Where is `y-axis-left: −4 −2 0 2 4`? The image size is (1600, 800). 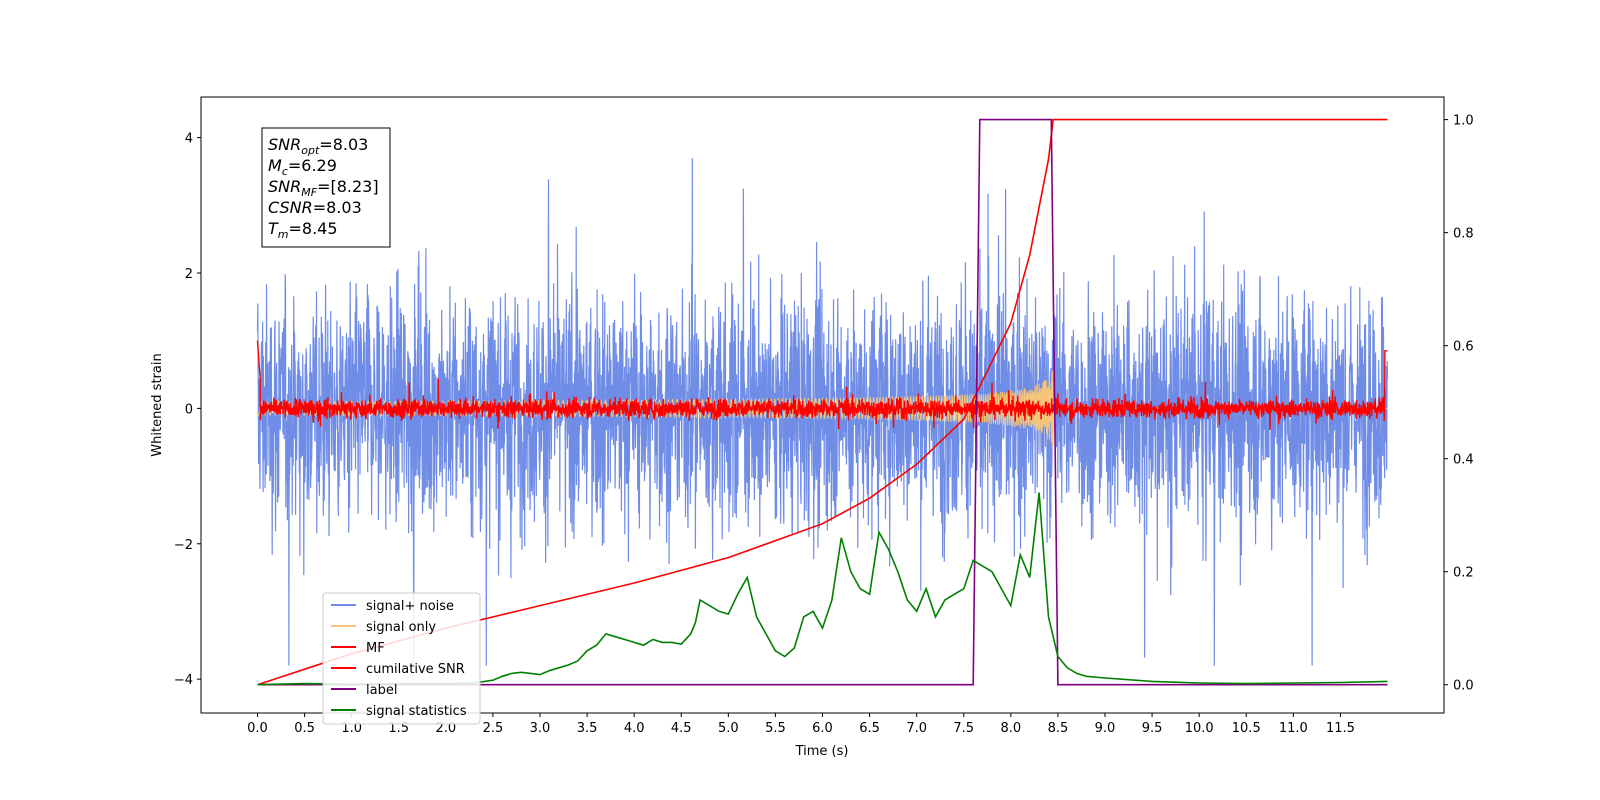
y-axis-left: −4 −2 0 2 4 is located at coordinates (187, 410).